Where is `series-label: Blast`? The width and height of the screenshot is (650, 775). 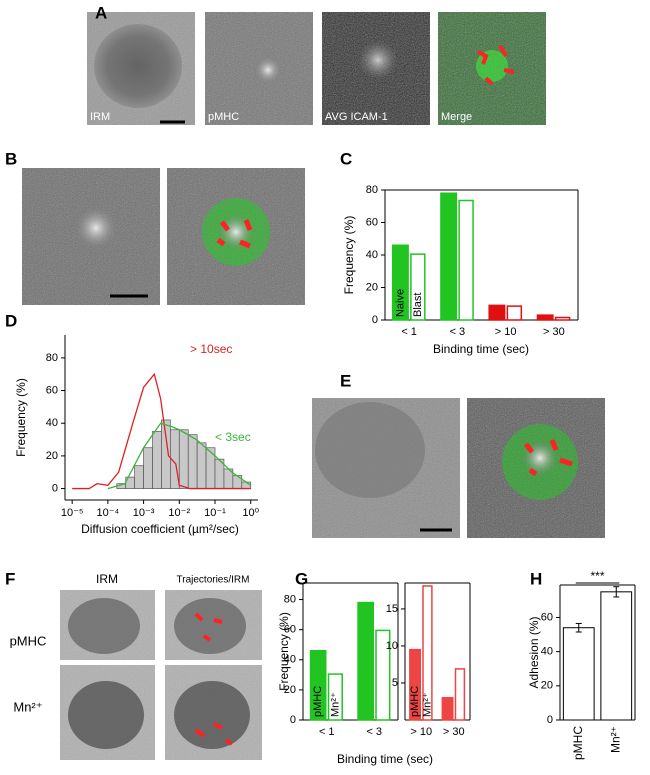 series-label: Blast is located at coordinates (418, 305).